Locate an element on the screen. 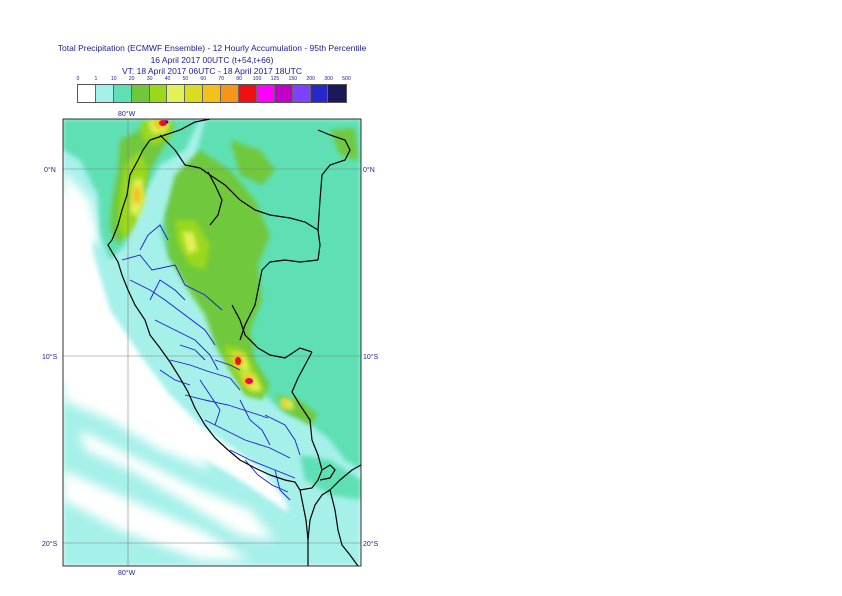 This screenshot has width=842, height=596. legend-threshold-label: 10 is located at coordinates (113, 79).